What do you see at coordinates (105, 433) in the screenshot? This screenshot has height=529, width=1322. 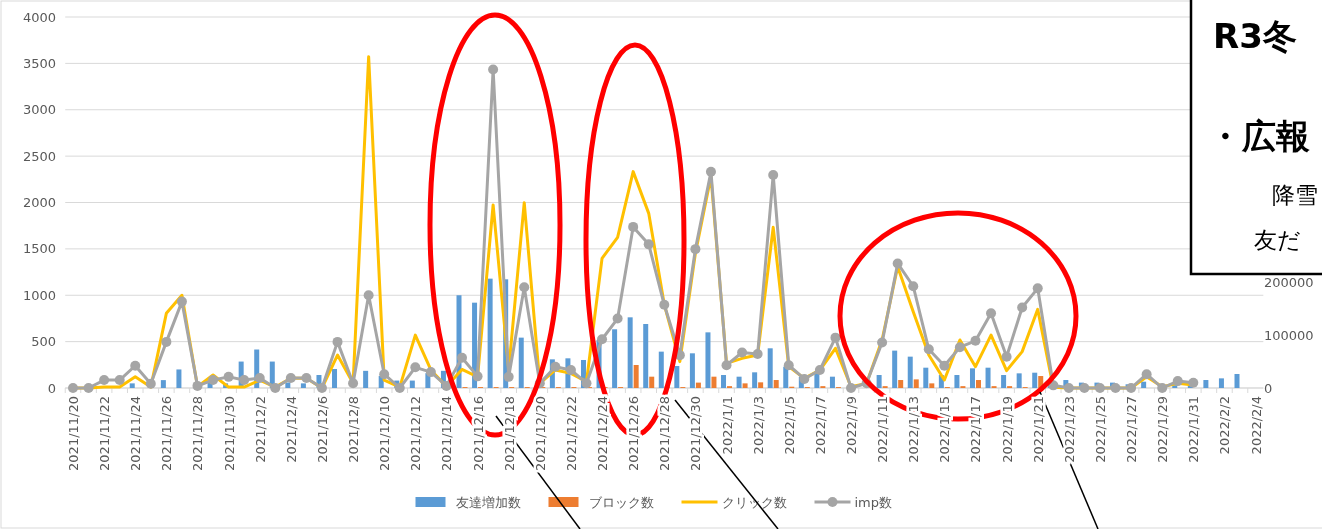 I see `x-tick-label: 2021/11/22` at bounding box center [105, 433].